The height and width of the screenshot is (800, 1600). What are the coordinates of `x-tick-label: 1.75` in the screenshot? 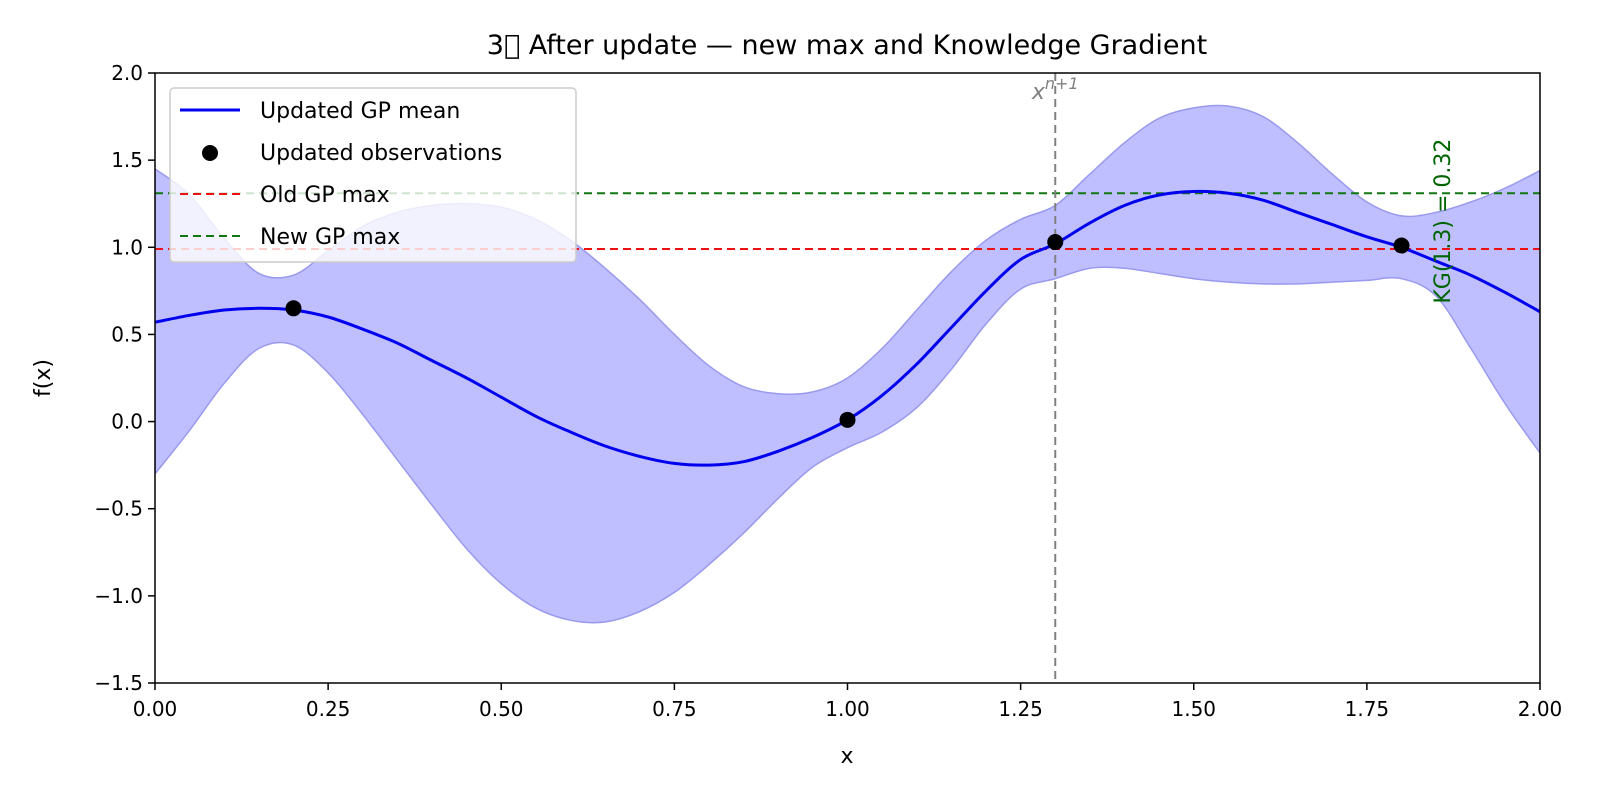 It's located at (1367, 709).